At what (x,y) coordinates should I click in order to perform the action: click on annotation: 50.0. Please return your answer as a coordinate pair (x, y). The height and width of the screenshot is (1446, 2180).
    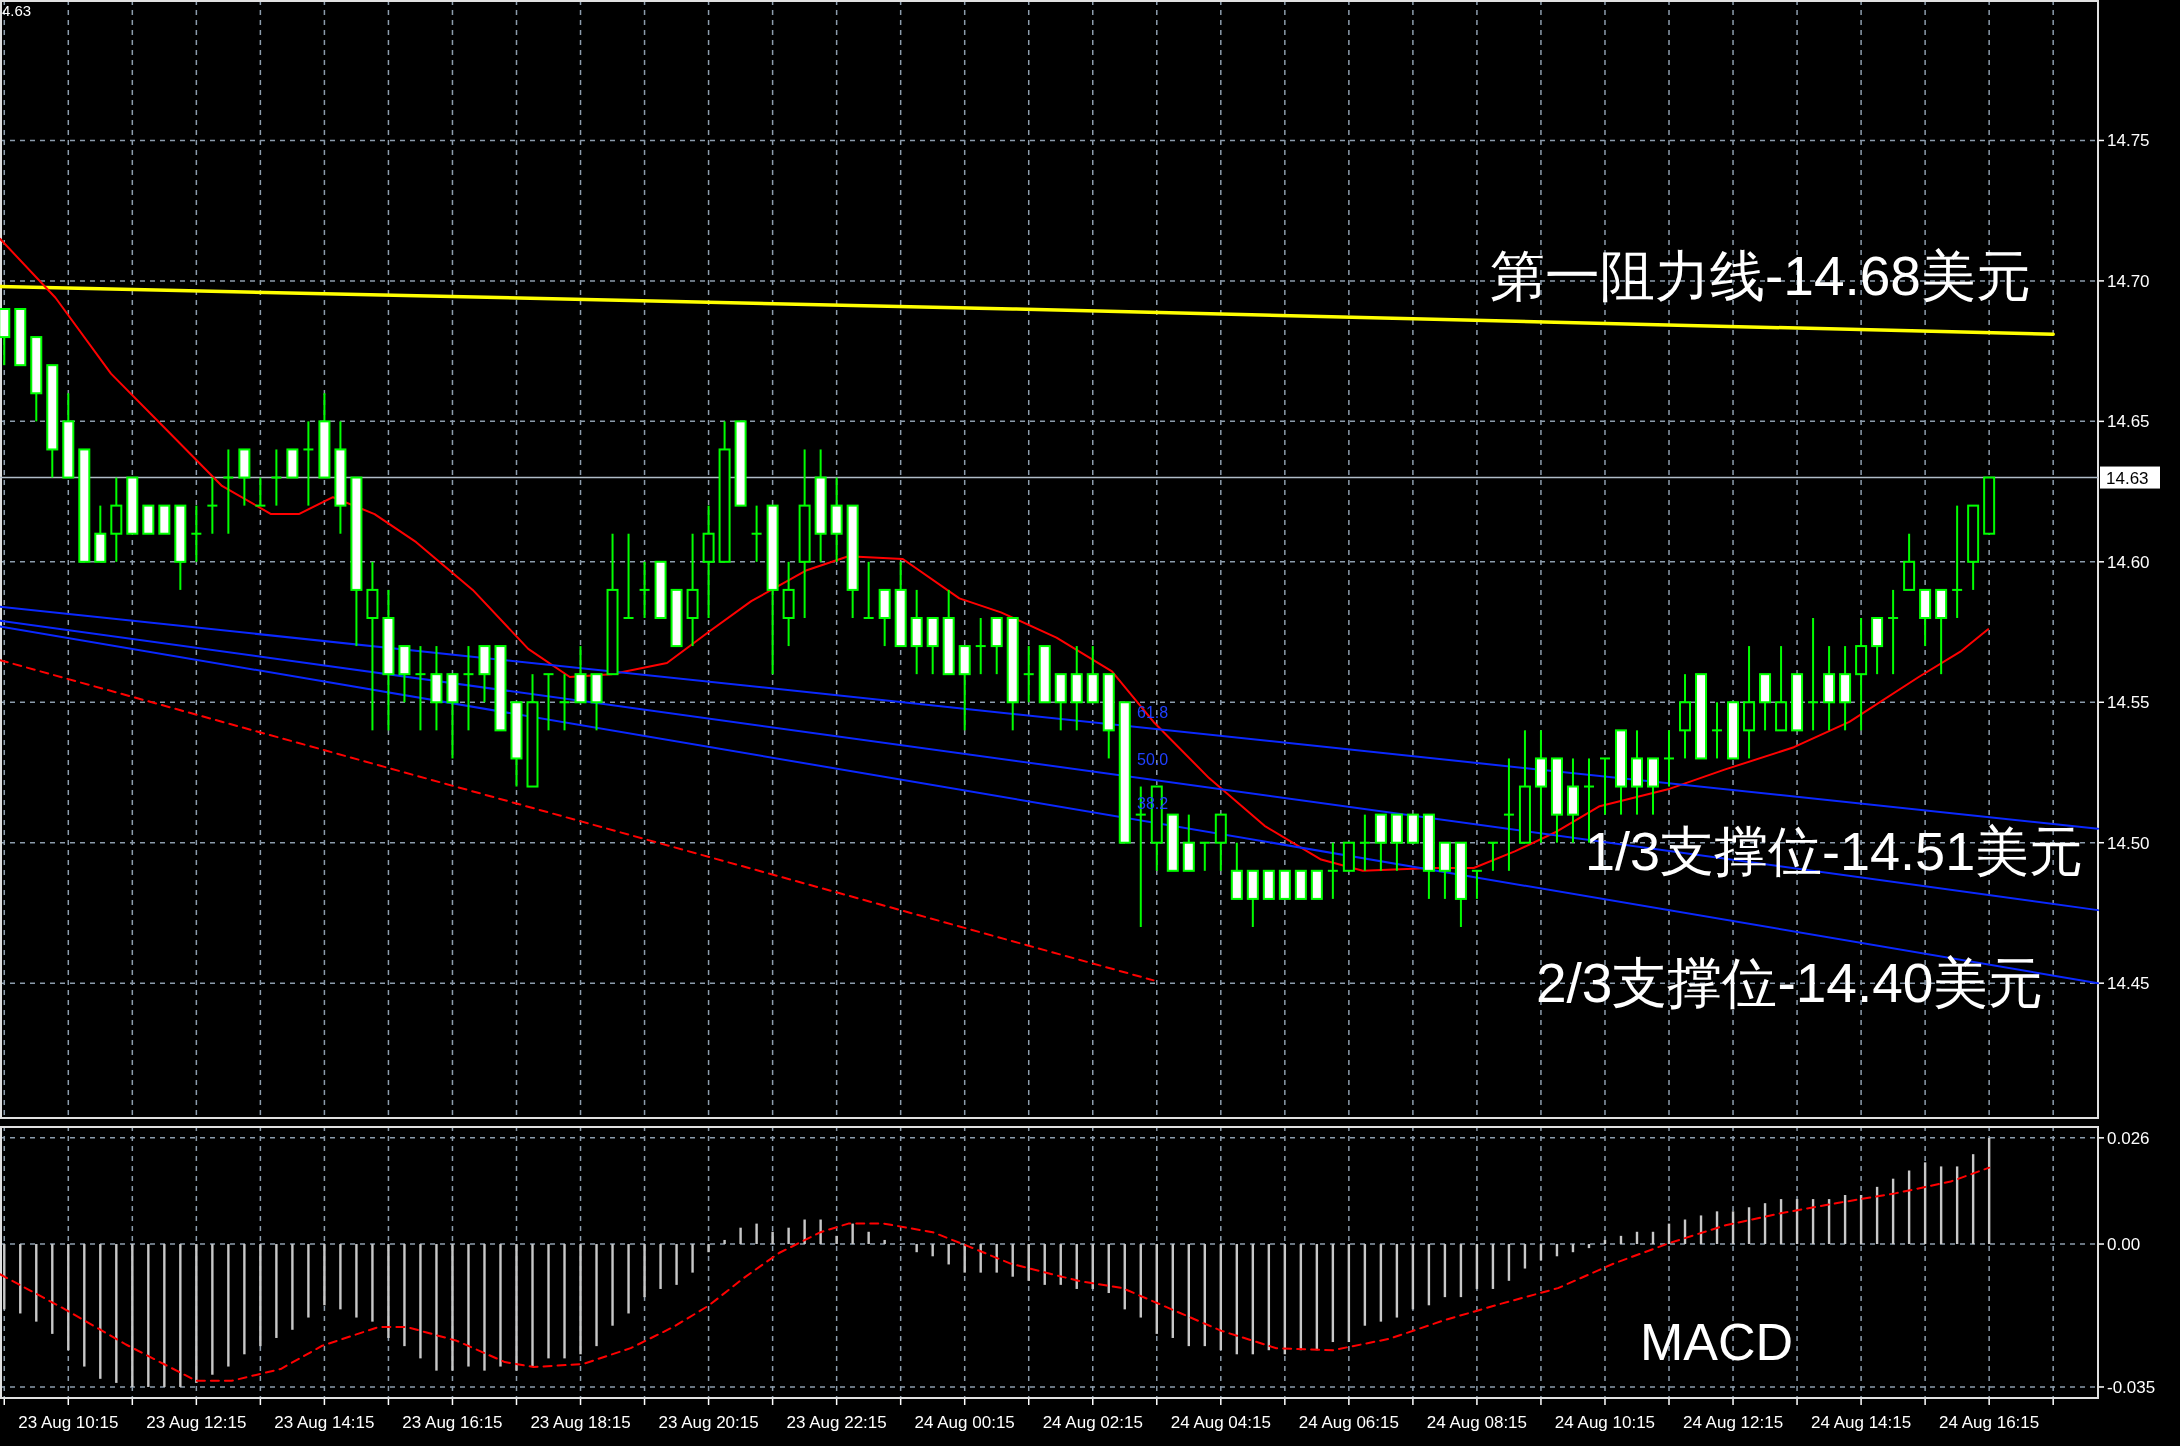
    Looking at the image, I should click on (1153, 759).